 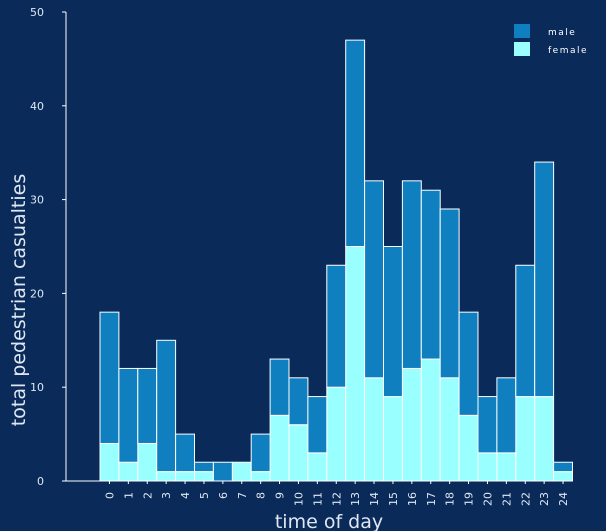 What do you see at coordinates (487, 499) in the screenshot?
I see `x-tick-label: 20` at bounding box center [487, 499].